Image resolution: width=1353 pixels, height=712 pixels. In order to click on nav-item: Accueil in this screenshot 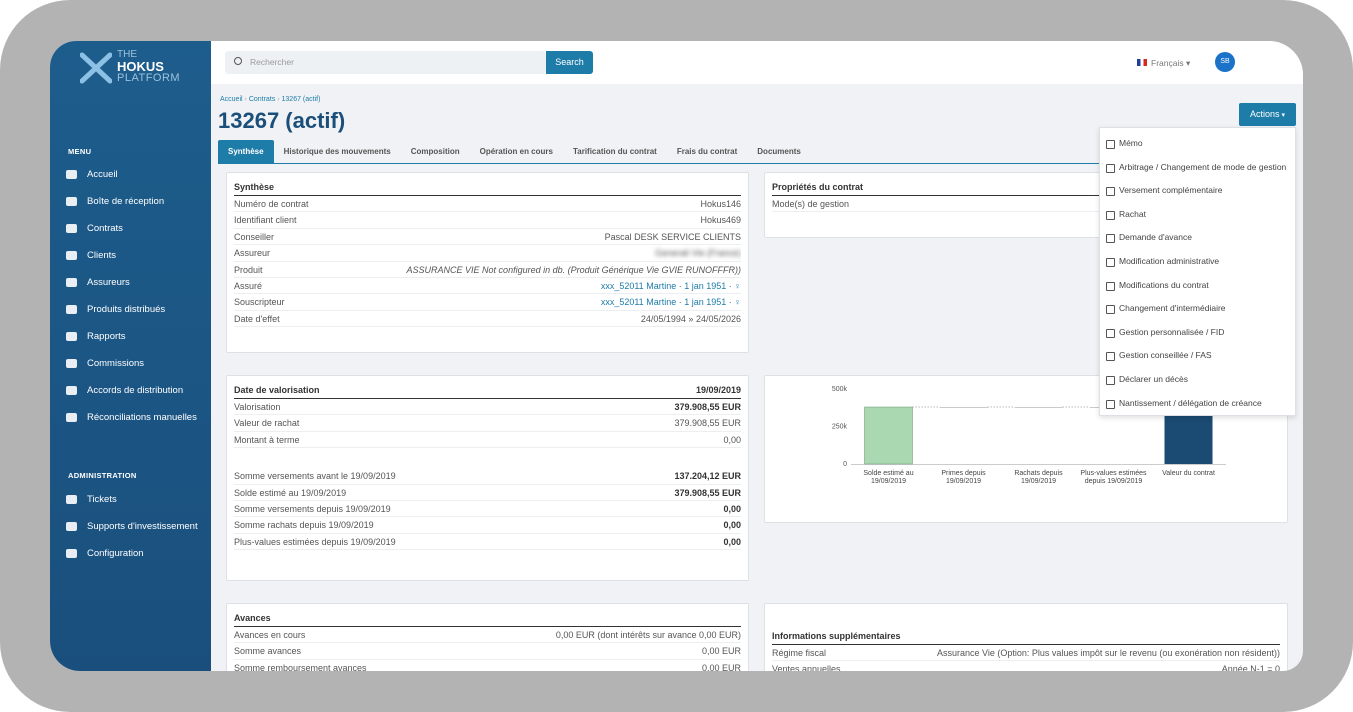, I will do `click(137, 176)`.